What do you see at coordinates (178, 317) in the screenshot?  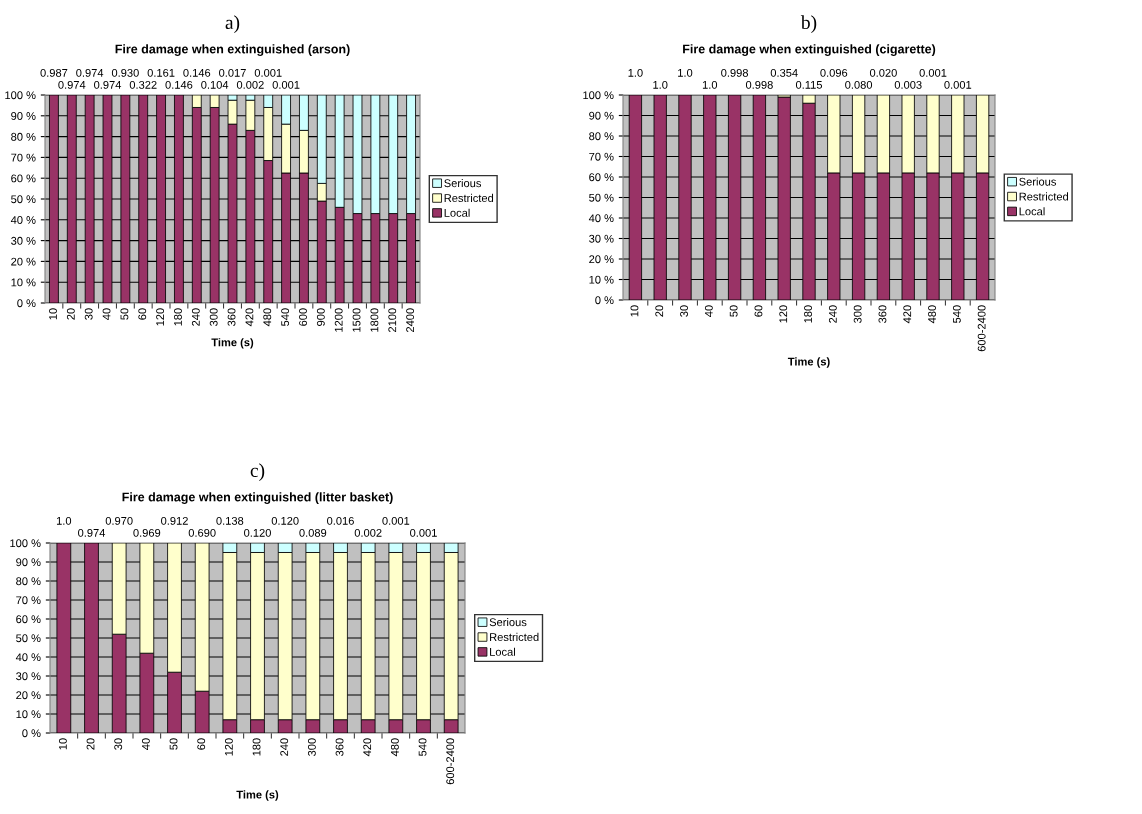 I see `x-tick-label: 180` at bounding box center [178, 317].